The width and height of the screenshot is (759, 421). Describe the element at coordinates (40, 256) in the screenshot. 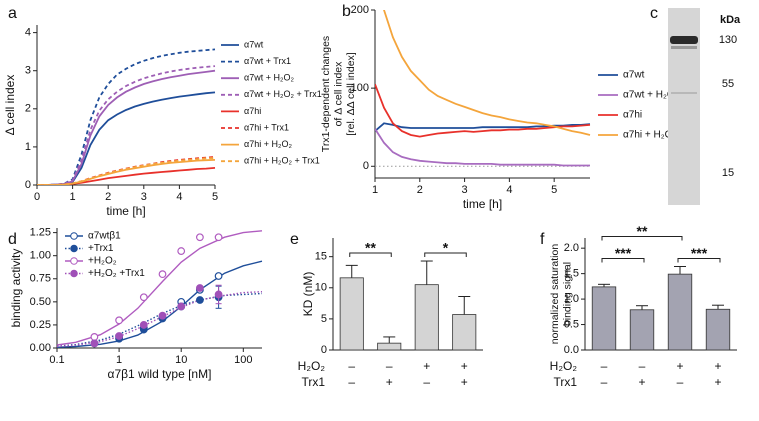

I see `y-tick-label: 1.00` at that location.